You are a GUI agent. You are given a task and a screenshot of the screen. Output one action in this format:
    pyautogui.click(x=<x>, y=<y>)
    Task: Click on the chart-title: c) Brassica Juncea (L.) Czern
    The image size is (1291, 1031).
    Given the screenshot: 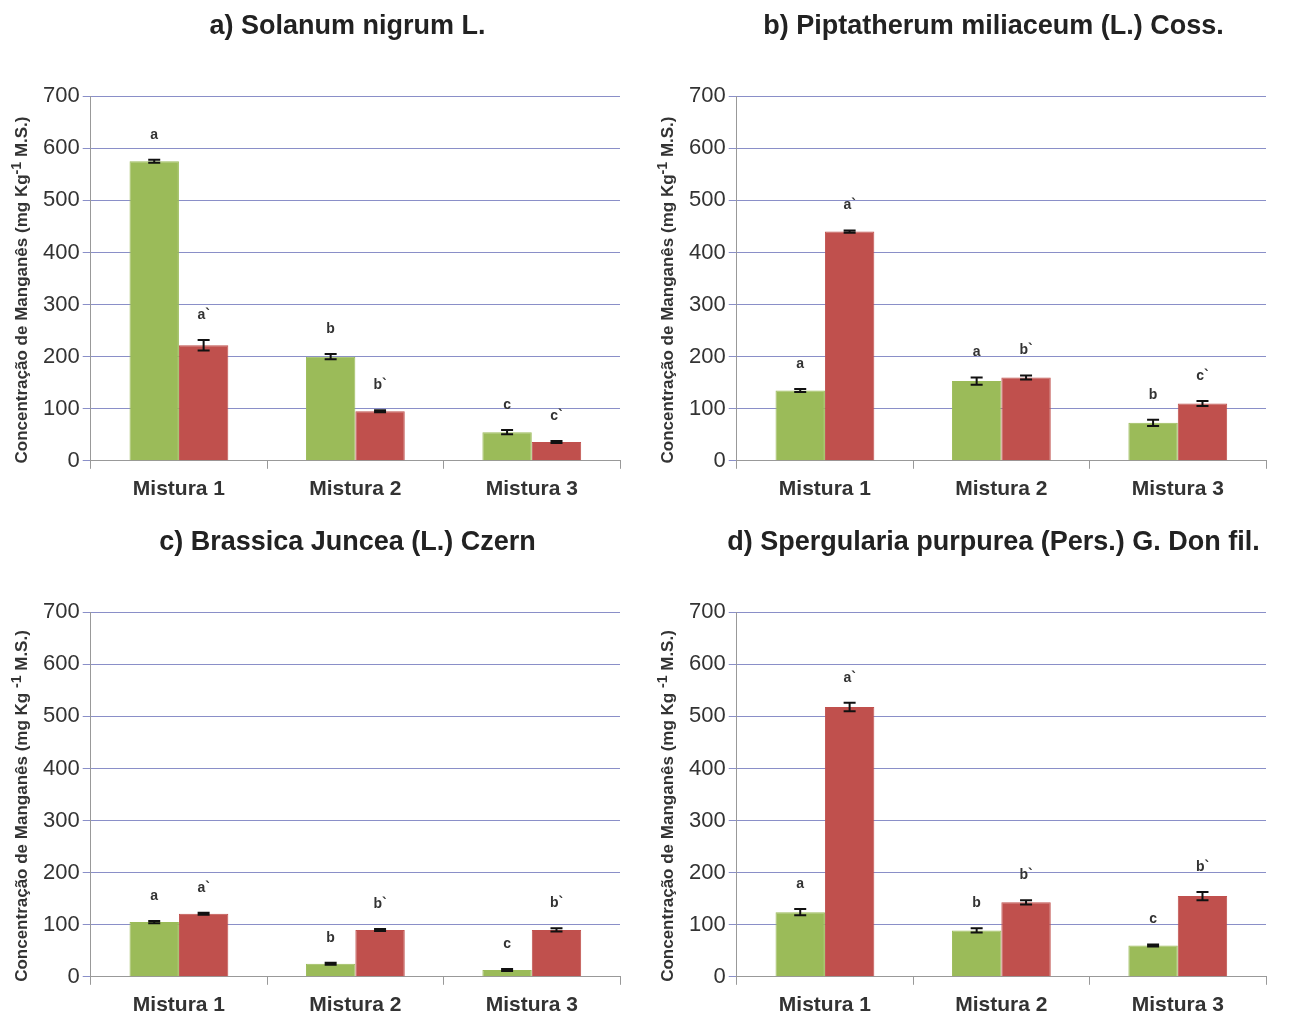 What is the action you would take?
    pyautogui.click(x=347, y=541)
    